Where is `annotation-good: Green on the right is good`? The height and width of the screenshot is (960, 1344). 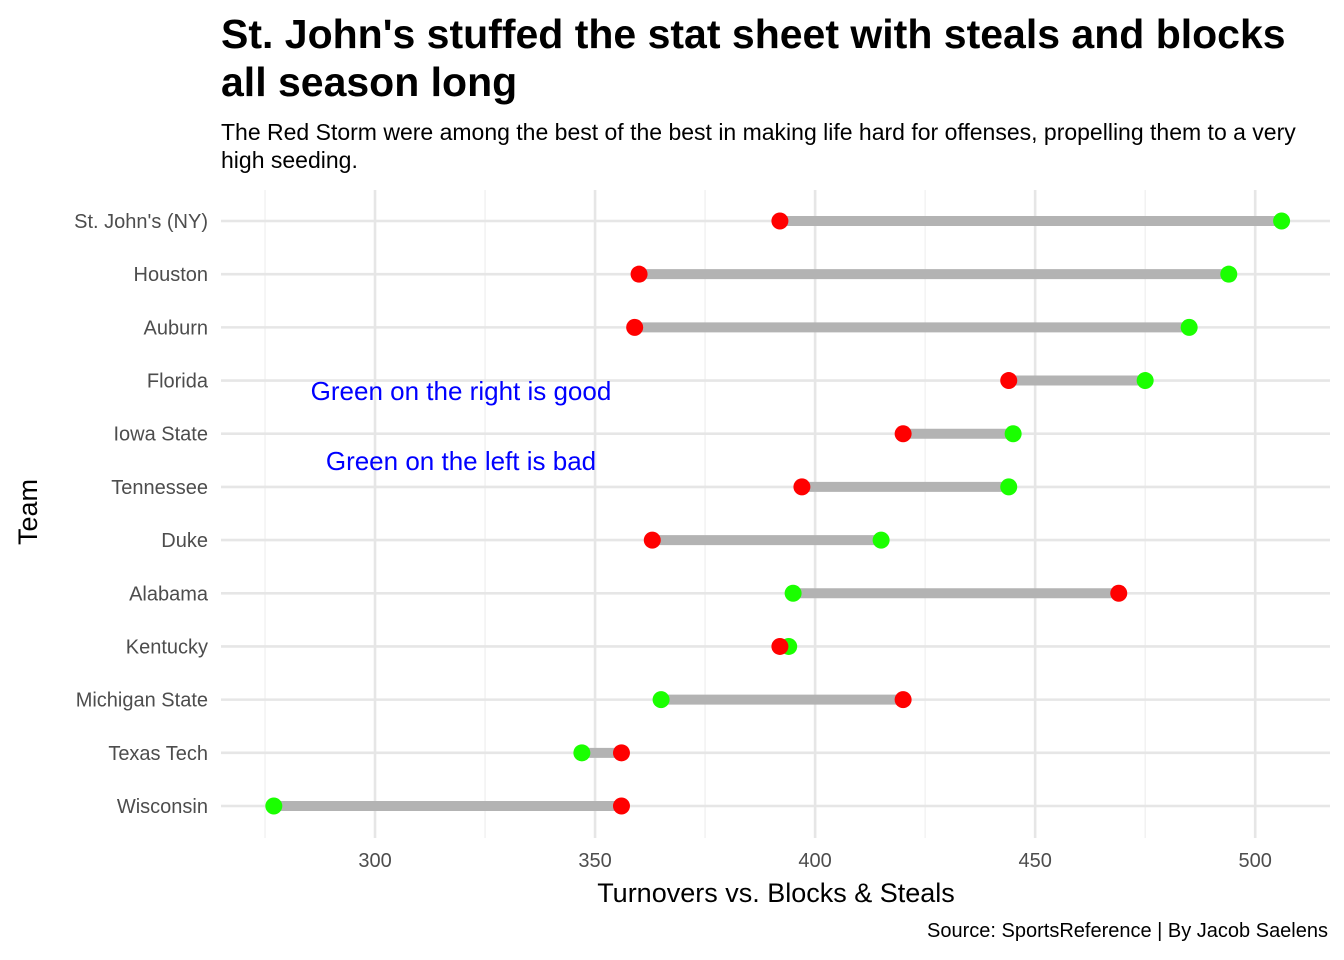
annotation-good: Green on the right is good is located at coordinates (461, 391).